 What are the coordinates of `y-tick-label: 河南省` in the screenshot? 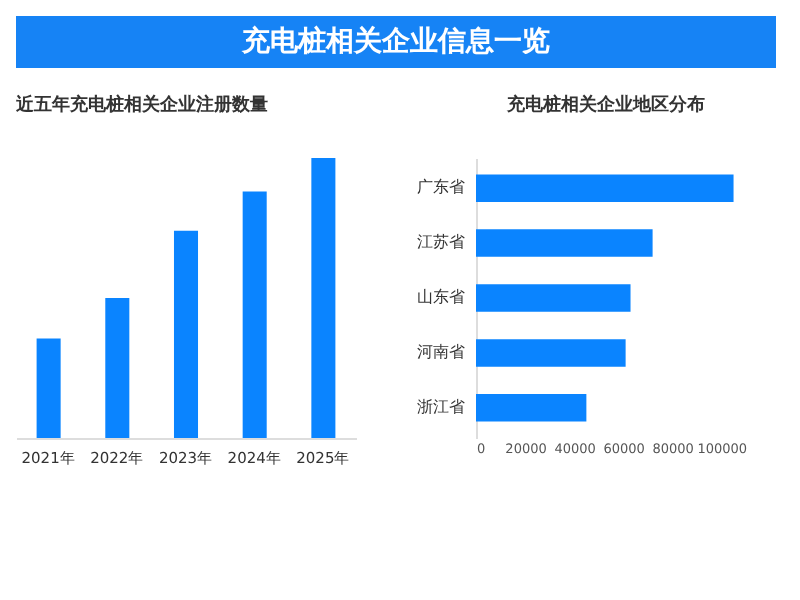 It's located at (441, 351).